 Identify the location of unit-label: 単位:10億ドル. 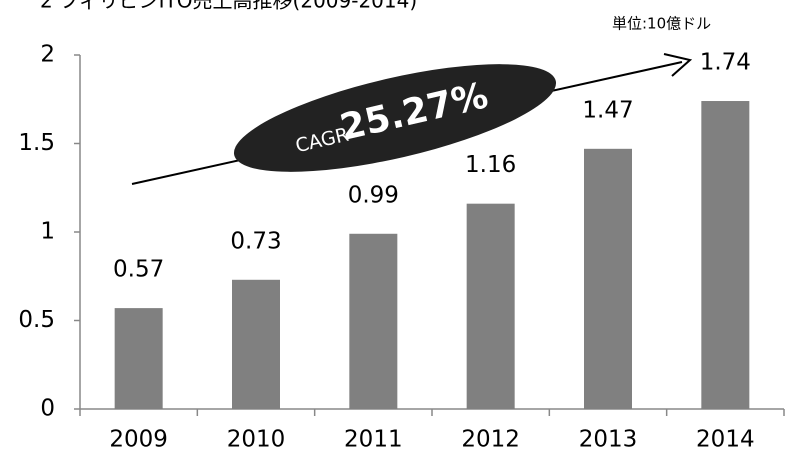
(661, 24).